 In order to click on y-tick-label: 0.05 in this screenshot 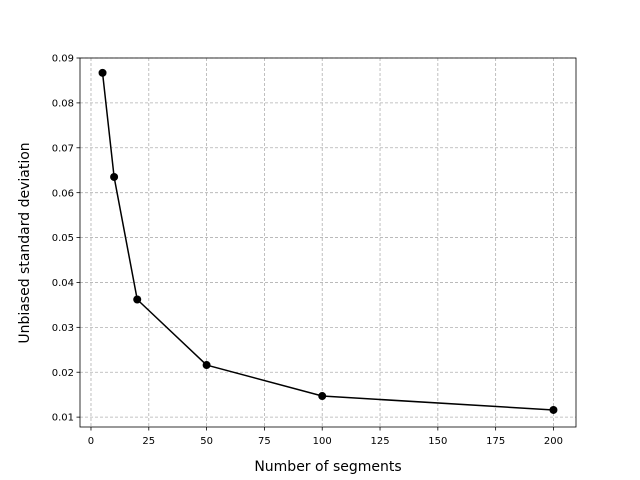, I will do `click(63, 238)`.